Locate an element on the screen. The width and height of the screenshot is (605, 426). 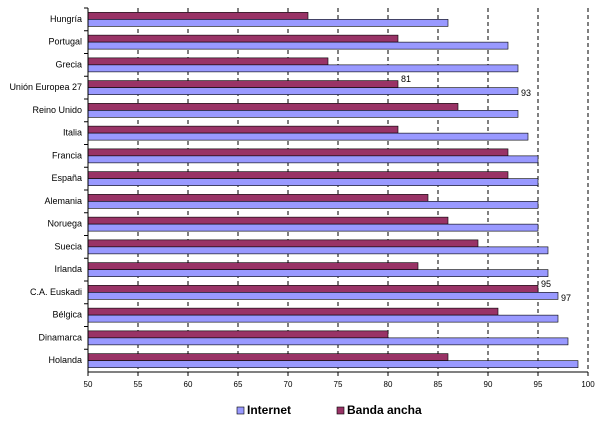
y-tick-label: Hungría is located at coordinates (66, 19).